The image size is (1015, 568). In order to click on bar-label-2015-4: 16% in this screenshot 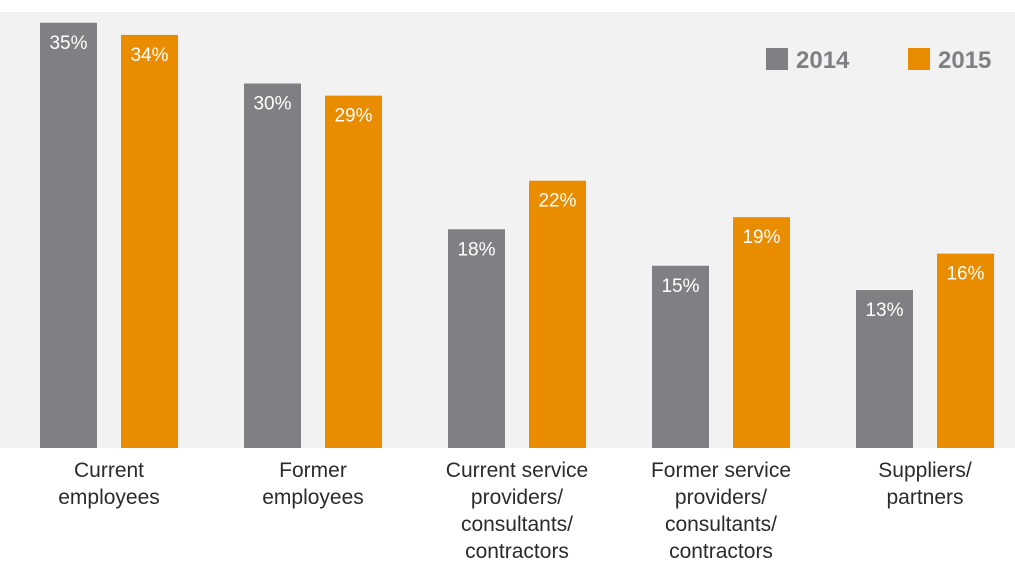, I will do `click(965, 274)`.